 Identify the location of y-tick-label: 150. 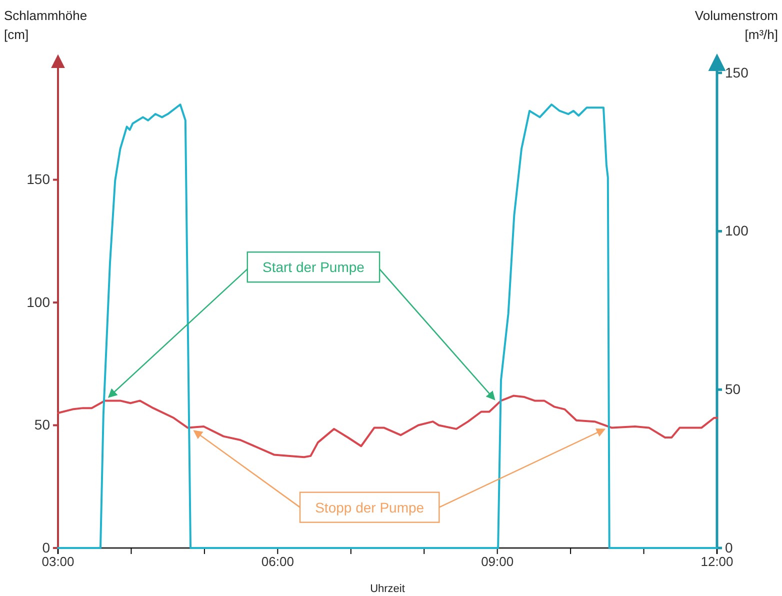
(38, 179).